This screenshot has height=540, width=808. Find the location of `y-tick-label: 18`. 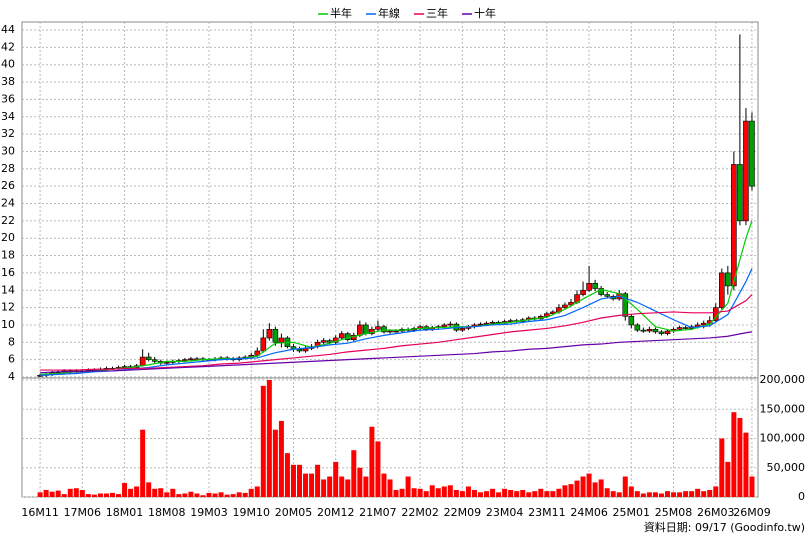

y-tick-label: 18 is located at coordinates (8, 255).